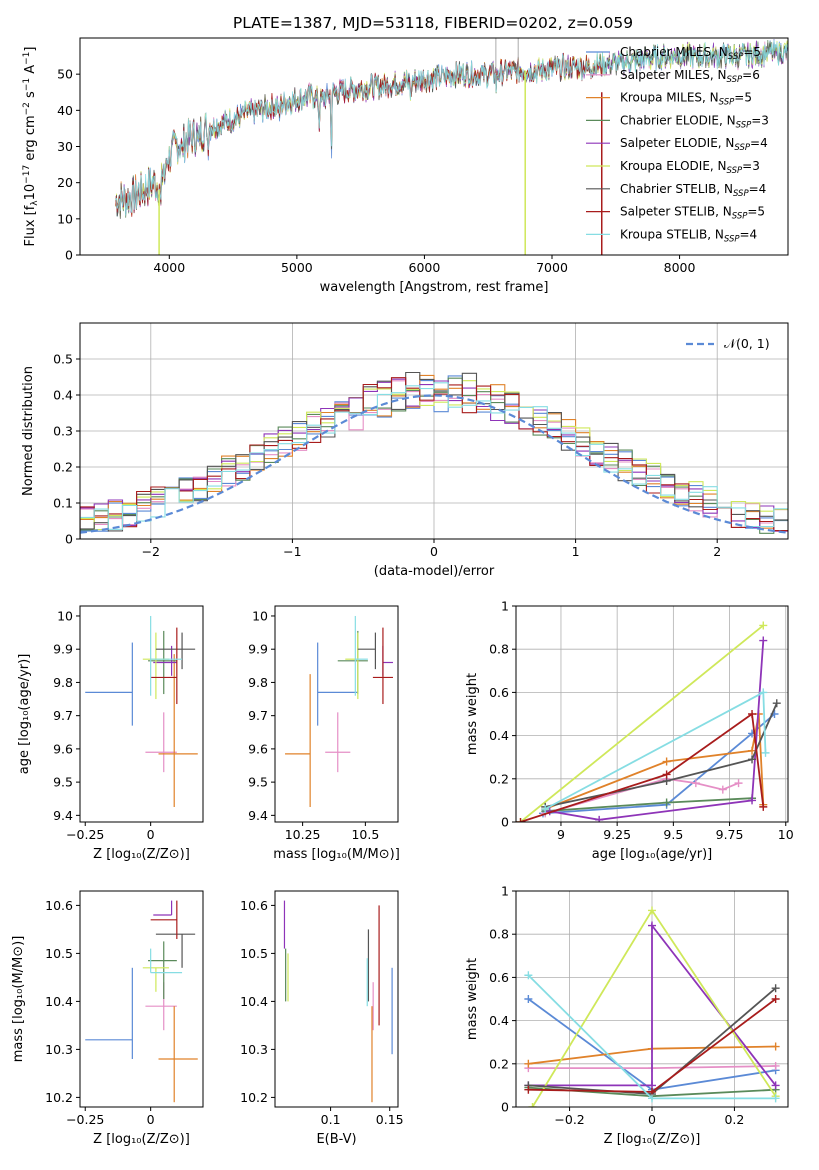  What do you see at coordinates (472, 714) in the screenshot?
I see `y-axis-label: mass weight` at bounding box center [472, 714].